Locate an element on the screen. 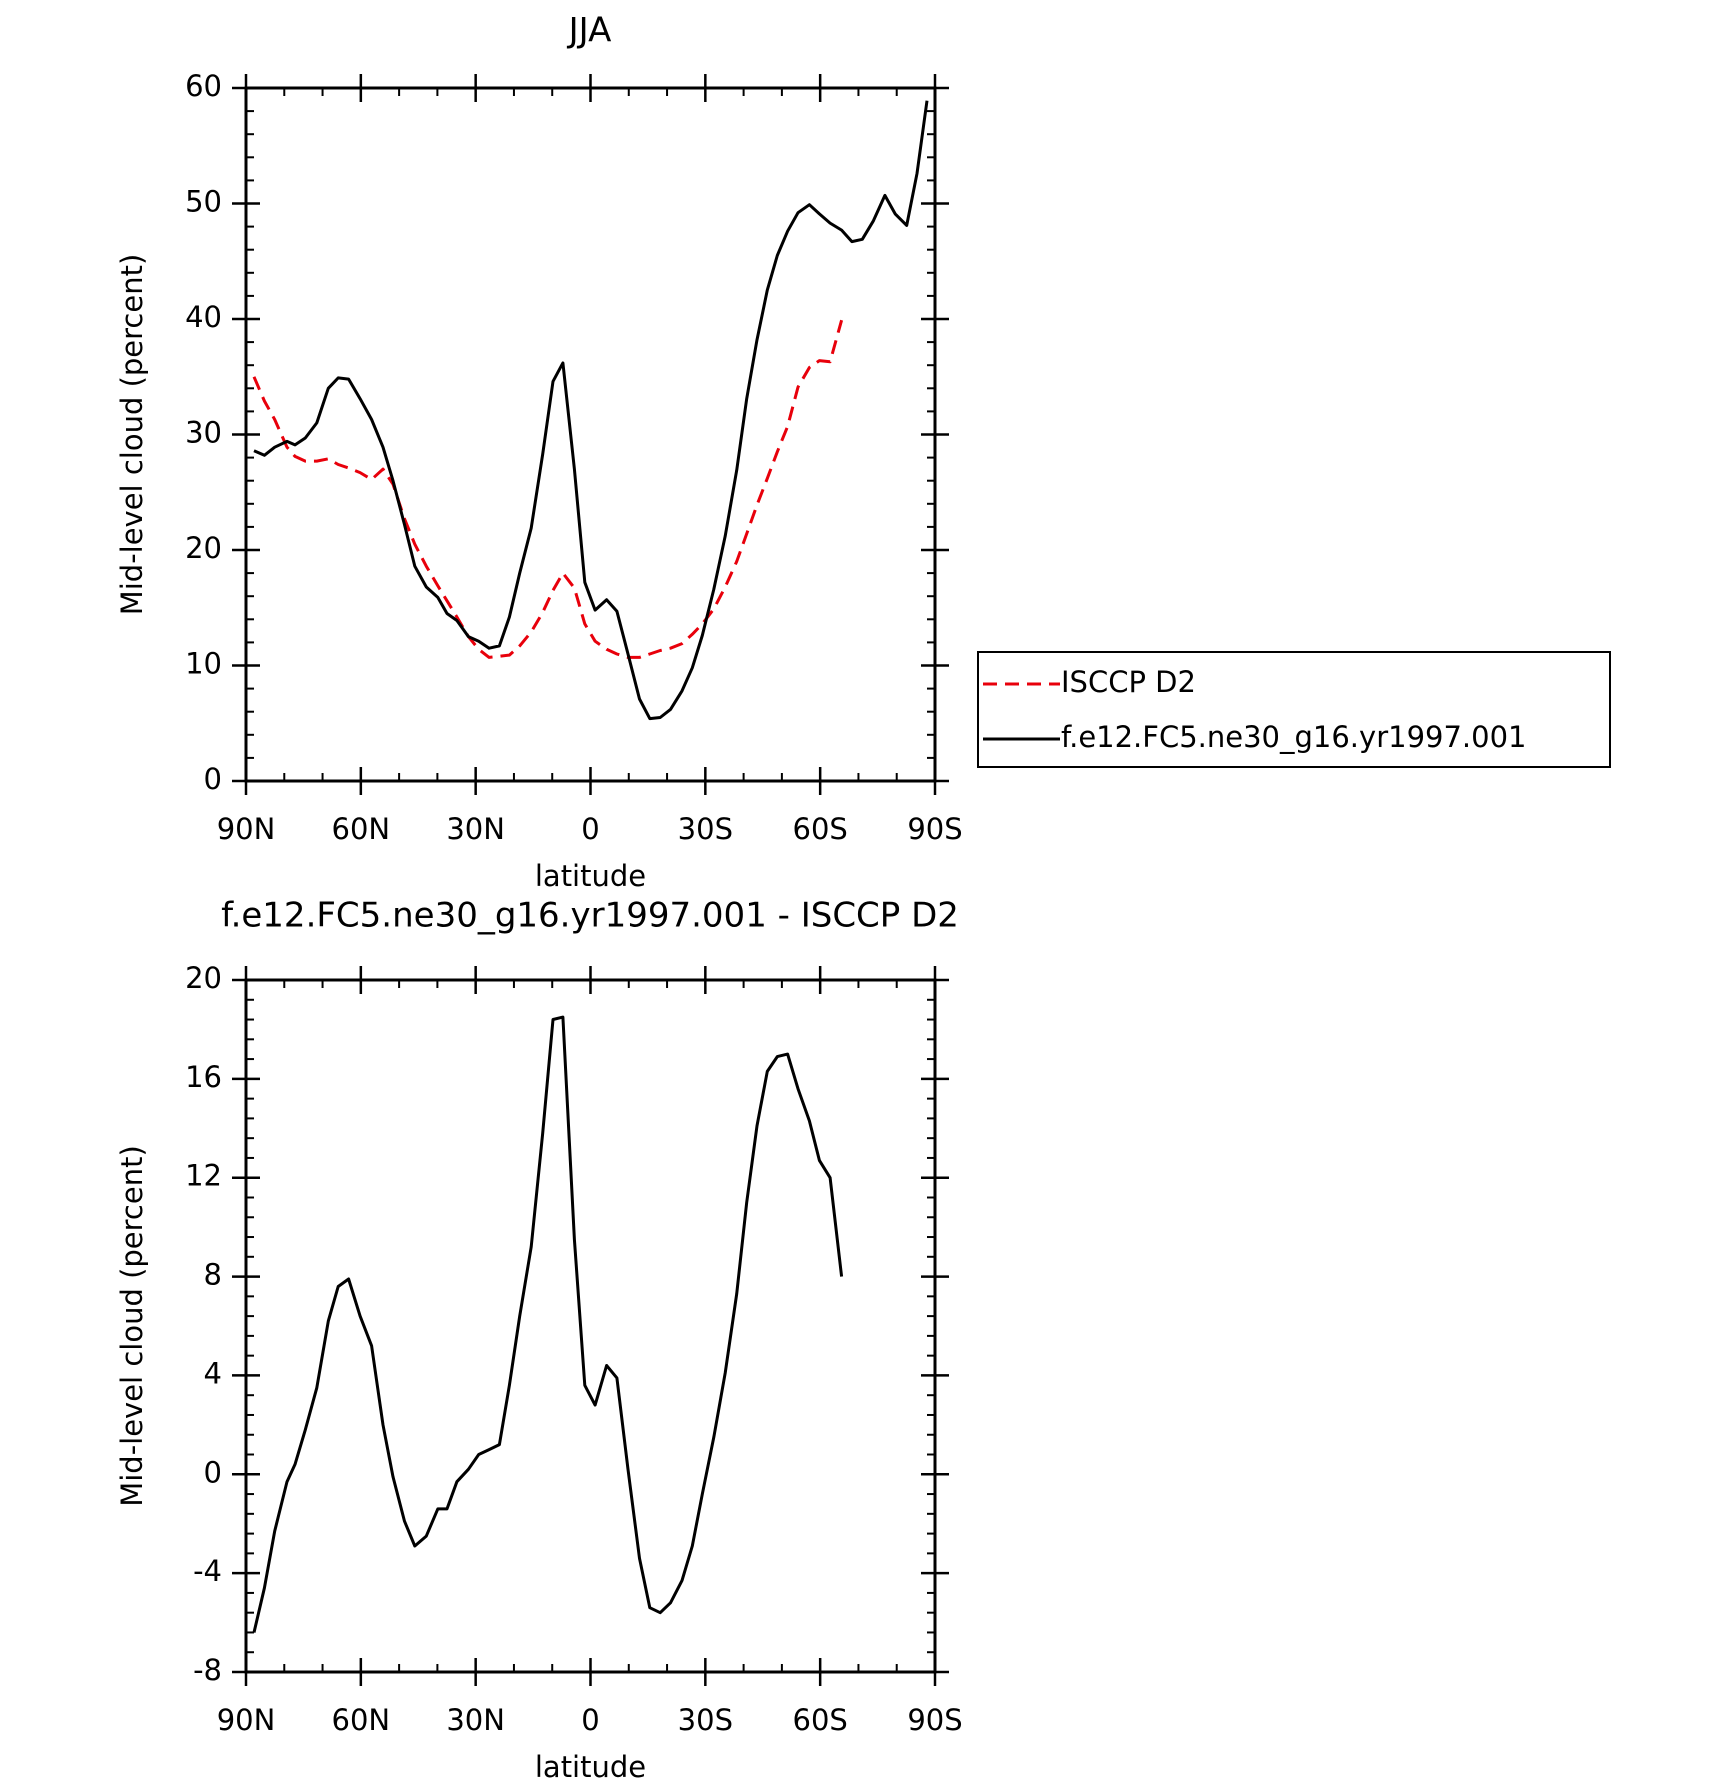 Image resolution: width=1710 pixels, height=1783 pixels. y-tick-label: 30 is located at coordinates (203, 433).